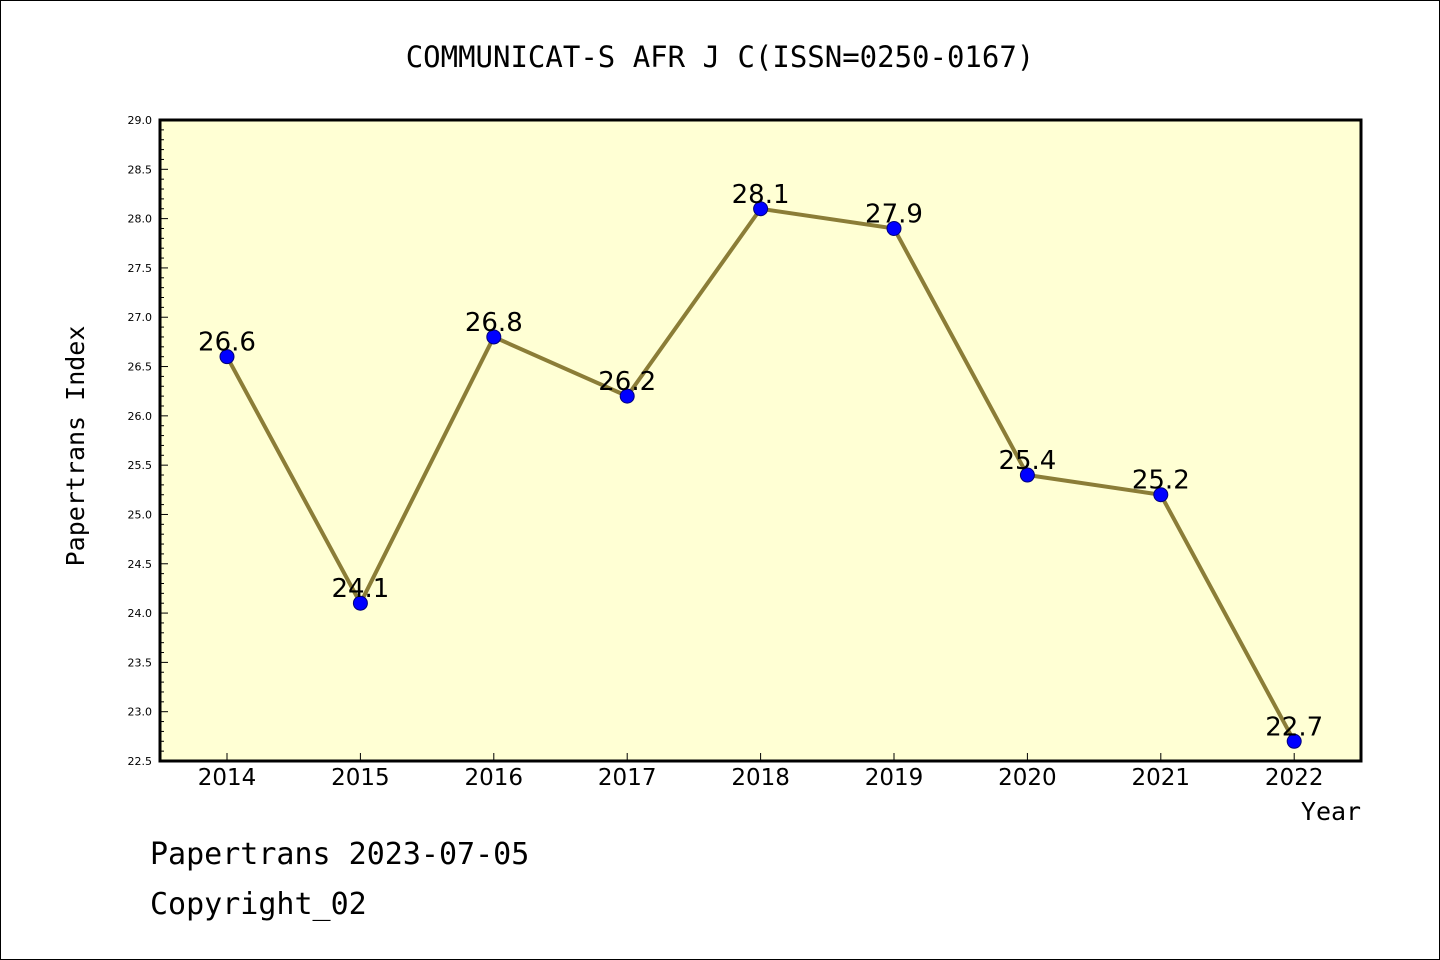 The width and height of the screenshot is (1440, 960). What do you see at coordinates (1161, 481) in the screenshot?
I see `data-label: 25.2` at bounding box center [1161, 481].